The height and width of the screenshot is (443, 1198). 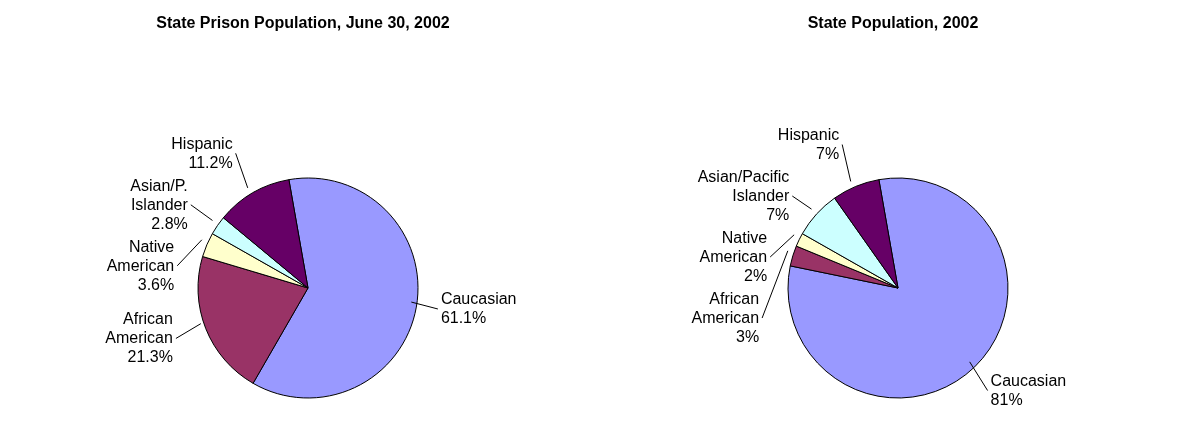 I want to click on slice-label: Asian/Pacific Islander, so click(x=743, y=186).